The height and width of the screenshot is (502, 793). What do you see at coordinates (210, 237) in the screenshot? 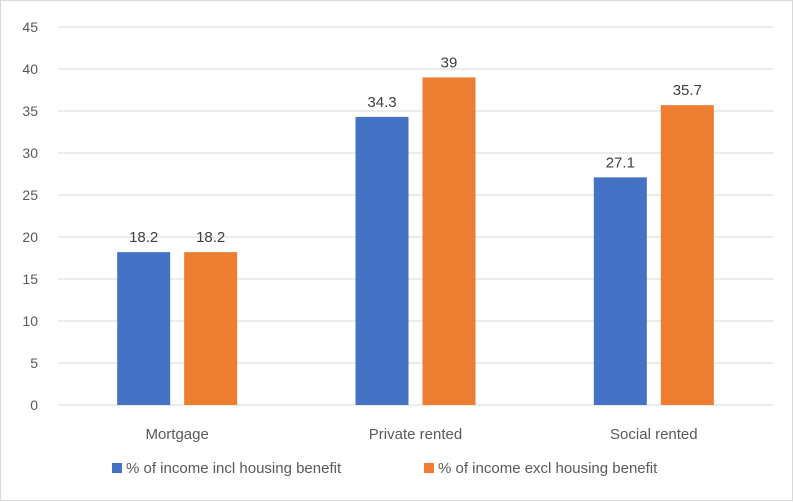
I see `data-label-0-1: 18.2` at bounding box center [210, 237].